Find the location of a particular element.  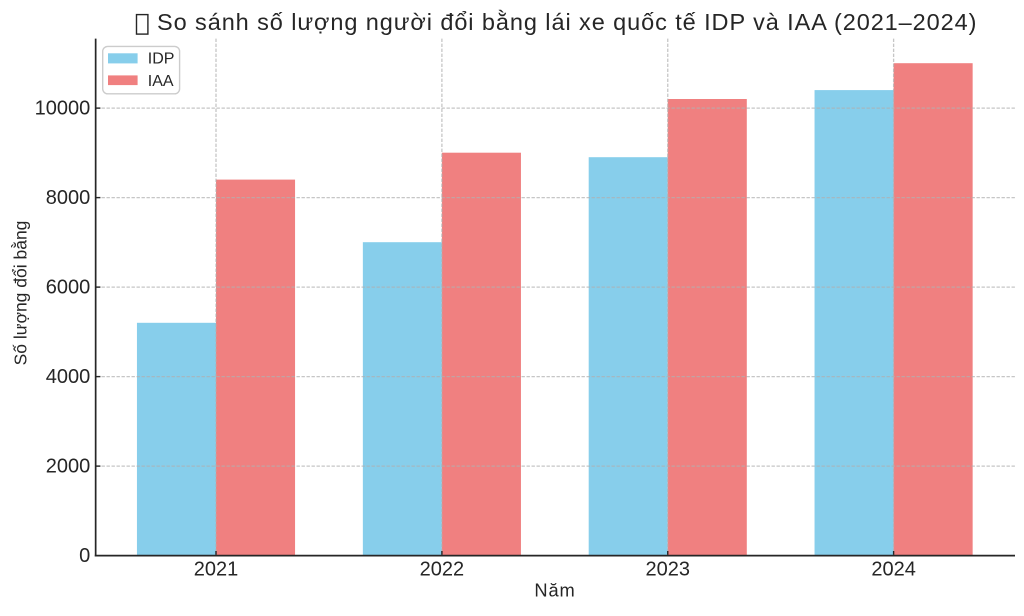

svg-text: 10000 is located at coordinates (63, 109).